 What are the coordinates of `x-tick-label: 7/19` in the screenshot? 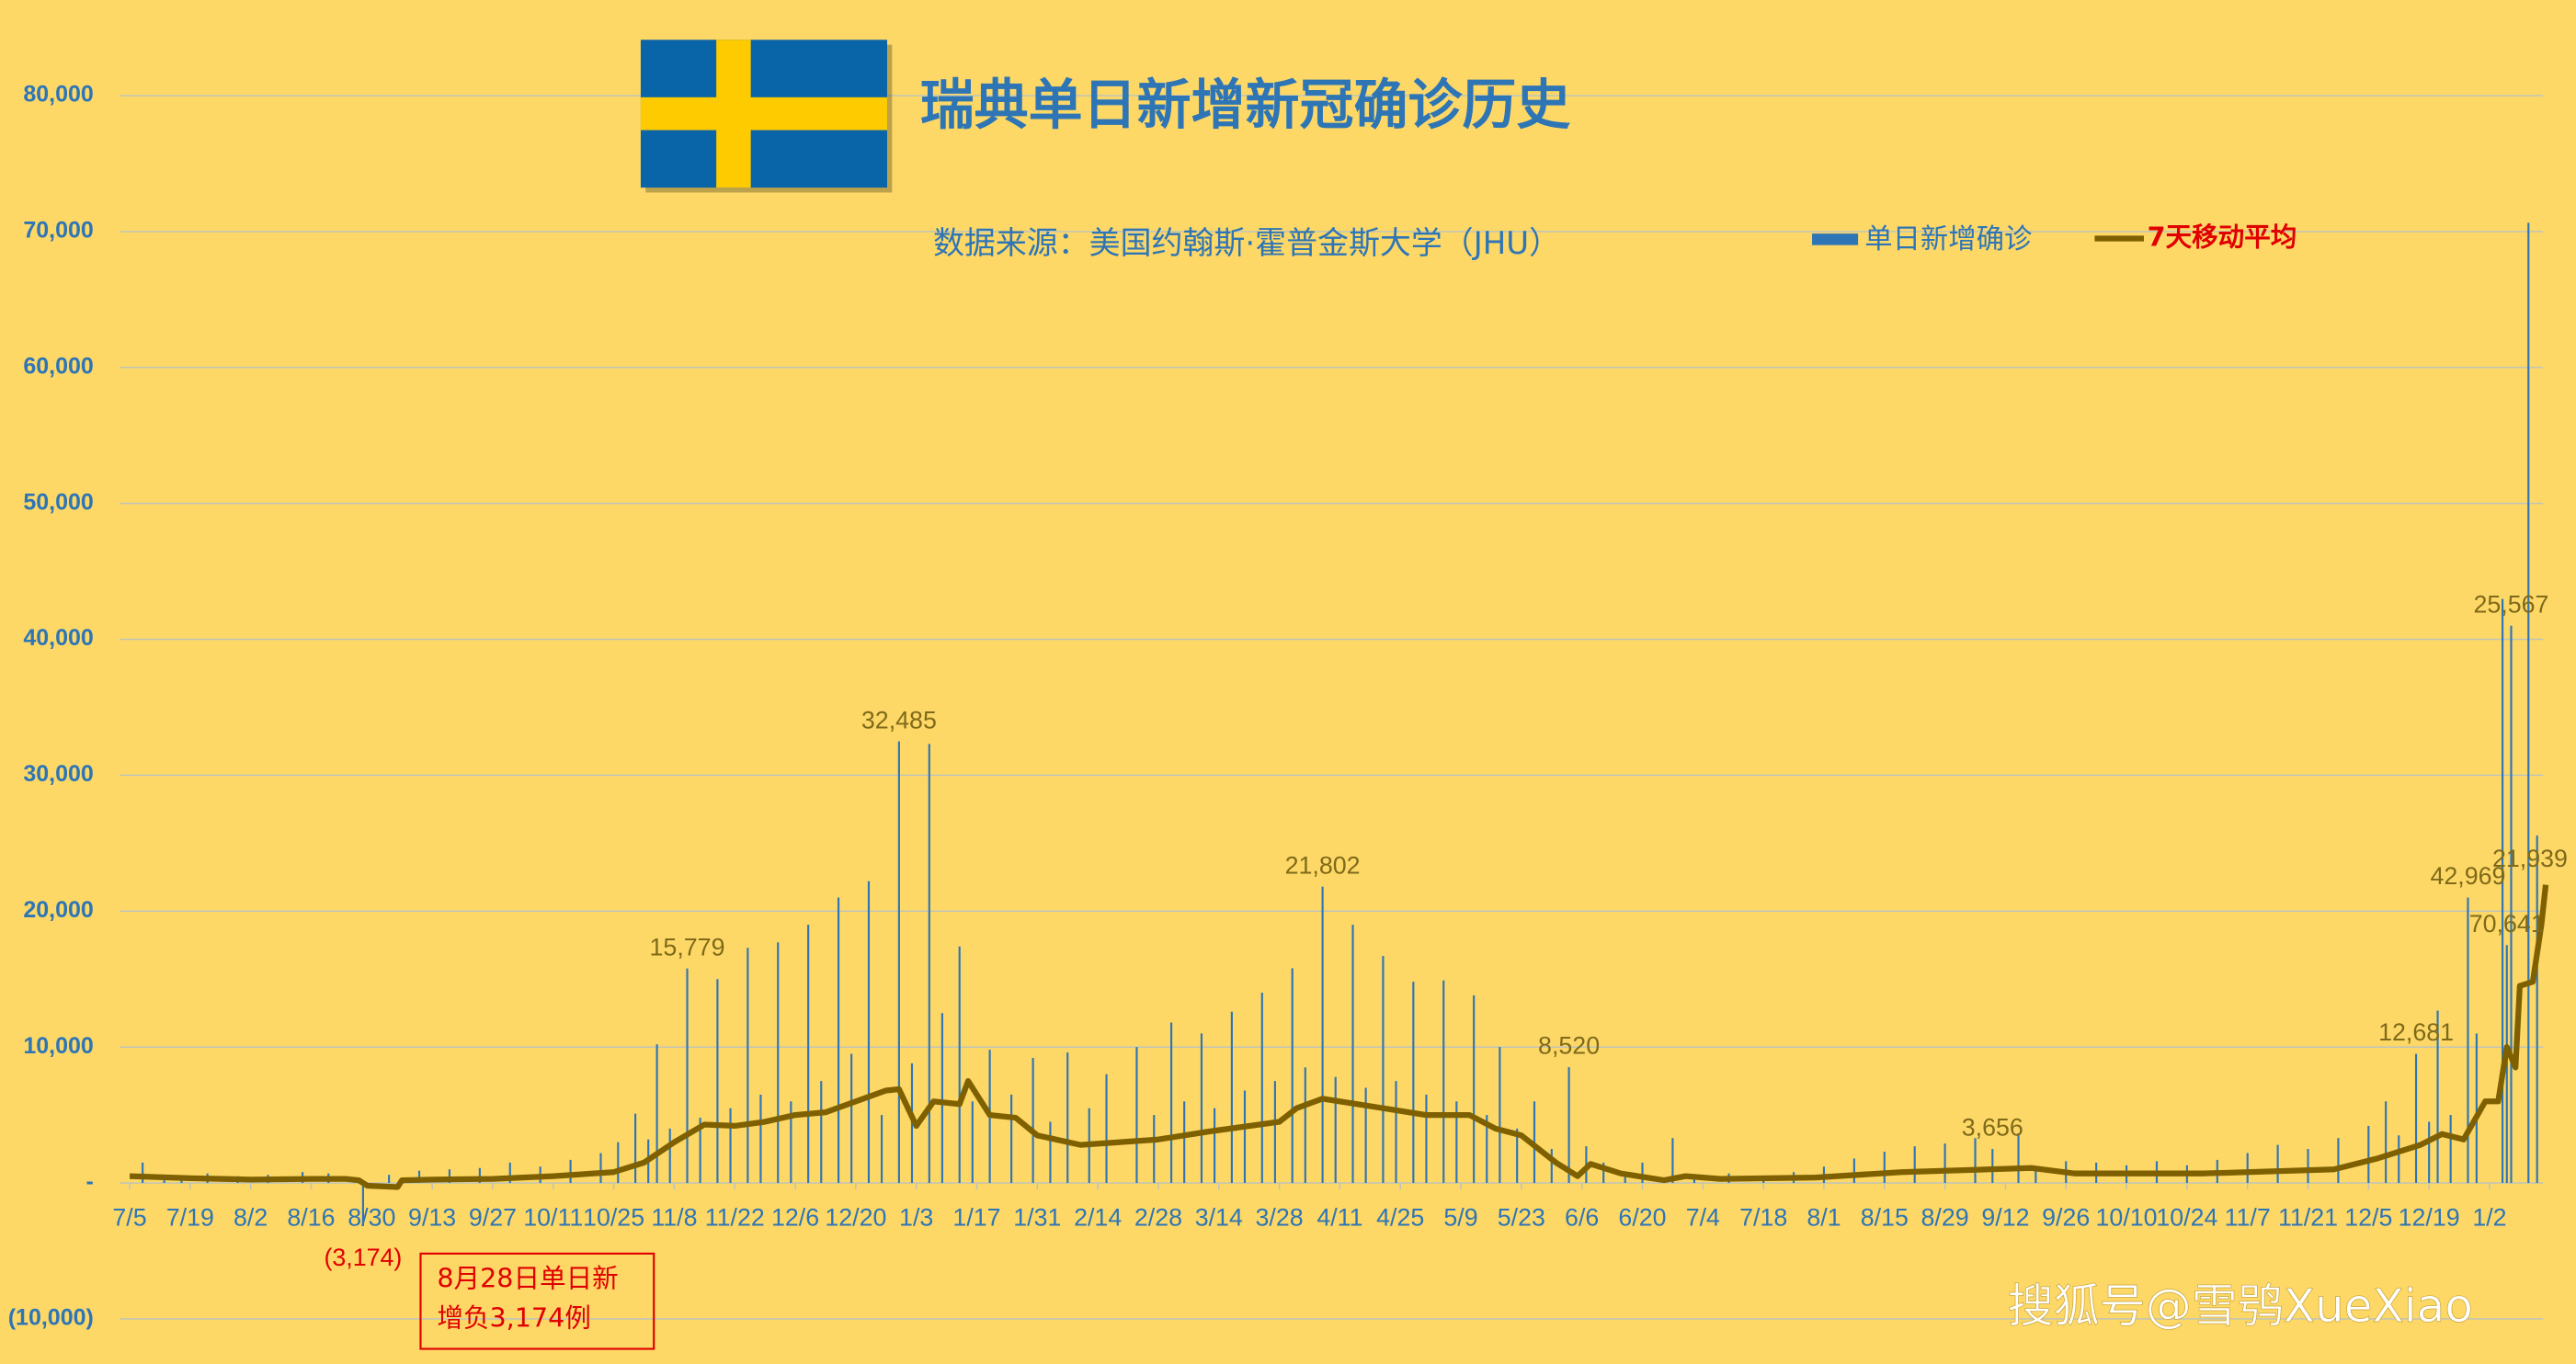 It's located at (190, 1217).